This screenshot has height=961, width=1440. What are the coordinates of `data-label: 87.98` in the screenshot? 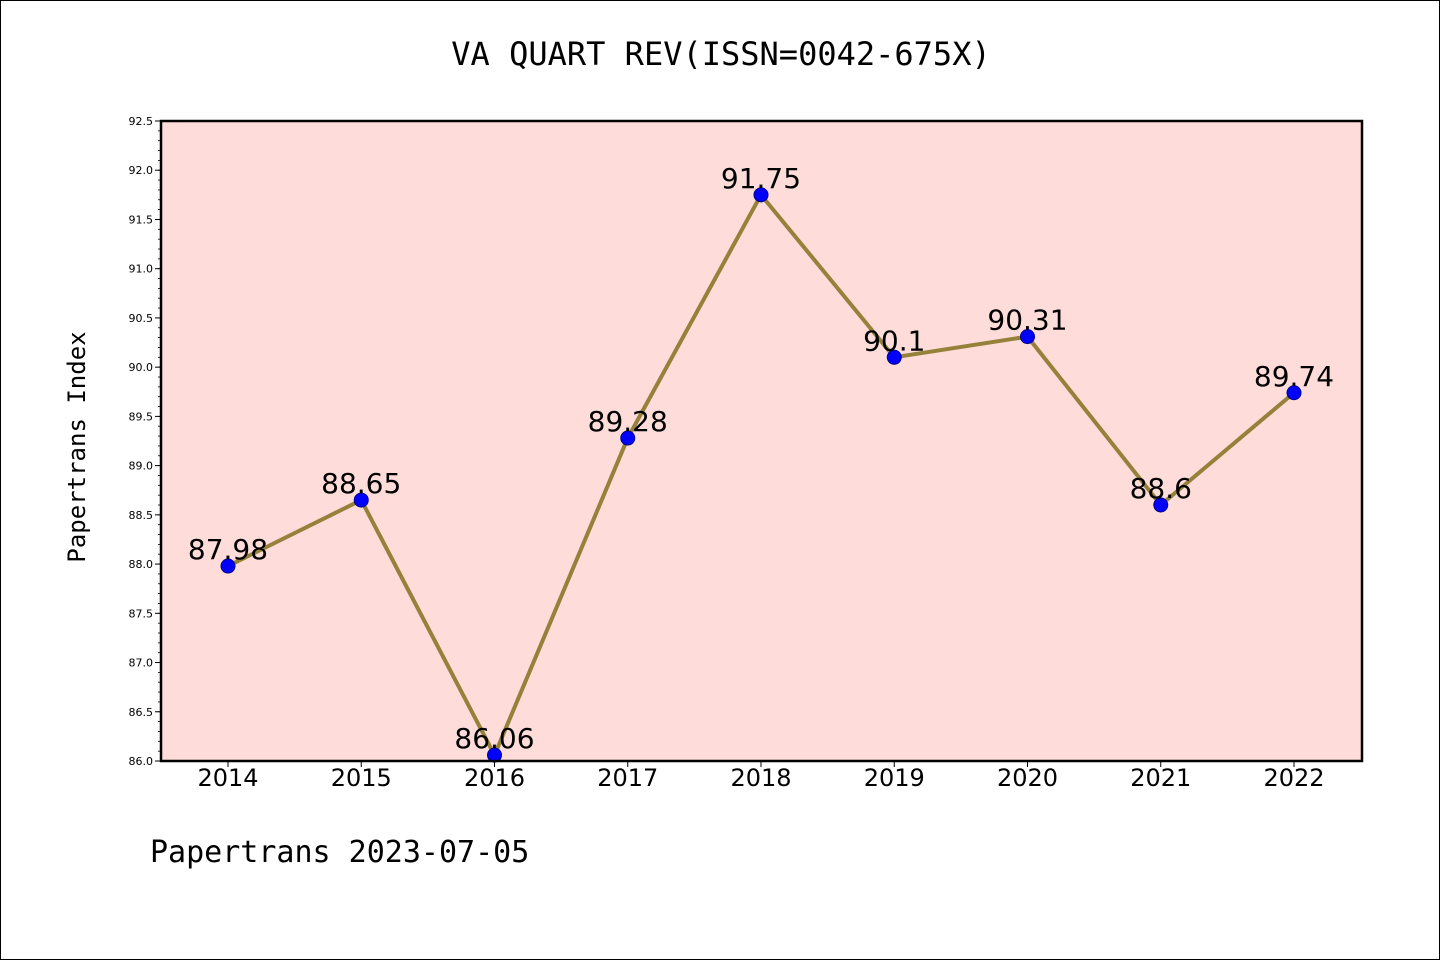 It's located at (228, 549).